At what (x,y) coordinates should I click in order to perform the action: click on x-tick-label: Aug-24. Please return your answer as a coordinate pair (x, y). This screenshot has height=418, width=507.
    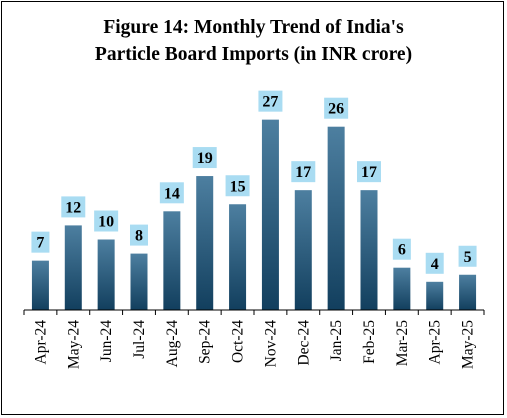
    Looking at the image, I should click on (172, 344).